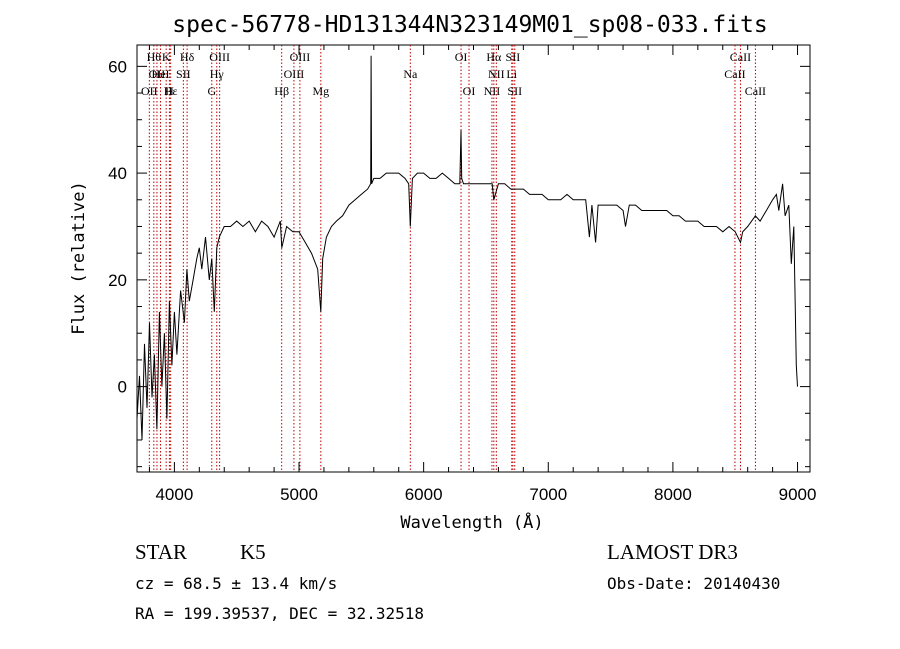 The height and width of the screenshot is (649, 900). Describe the element at coordinates (187, 57) in the screenshot. I see `line-marker-label-8: Hδ` at that location.